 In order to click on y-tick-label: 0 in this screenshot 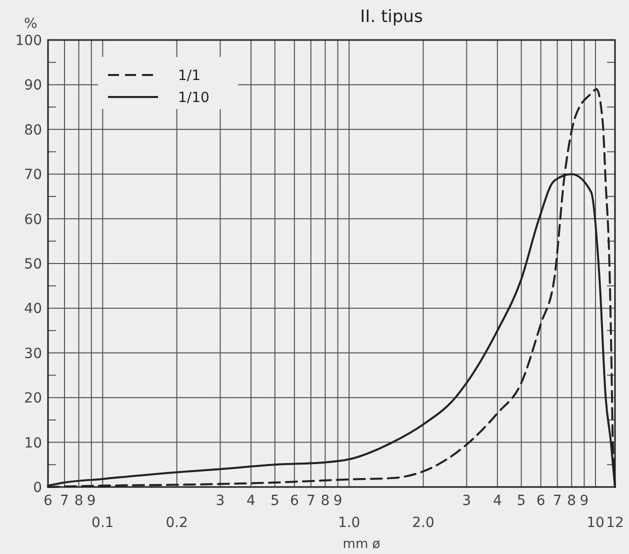, I will do `click(37, 488)`.